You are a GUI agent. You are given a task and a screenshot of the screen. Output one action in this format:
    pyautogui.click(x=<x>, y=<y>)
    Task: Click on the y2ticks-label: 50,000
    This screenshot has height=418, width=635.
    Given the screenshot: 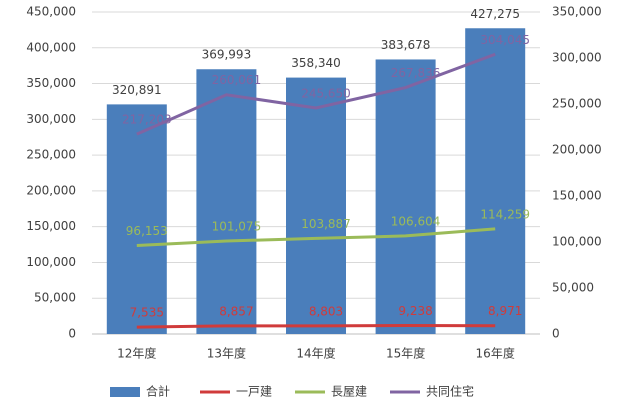 What is the action you would take?
    pyautogui.click(x=573, y=288)
    